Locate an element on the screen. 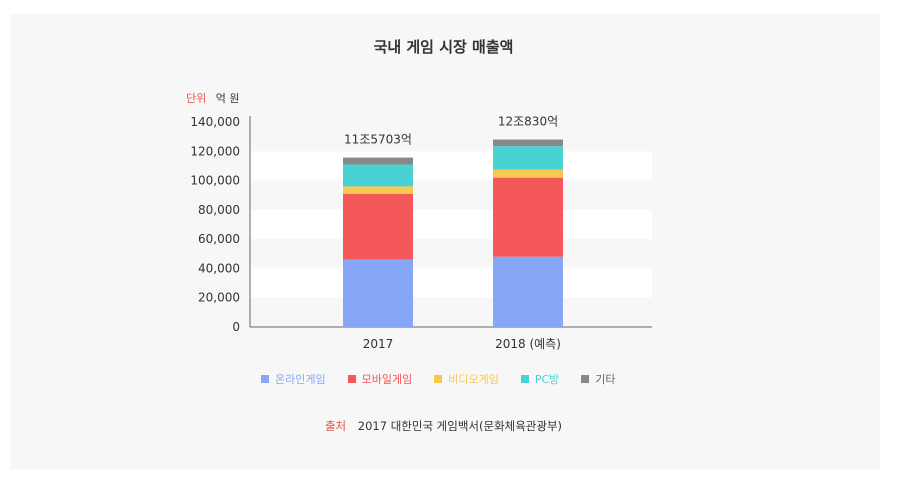 This screenshot has width=897, height=481. y-tick-label: 0 is located at coordinates (236, 327).